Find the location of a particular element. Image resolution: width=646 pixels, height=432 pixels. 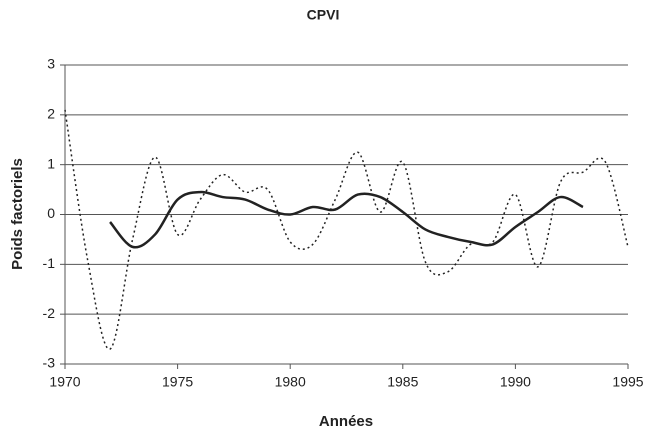

y-tick-label: -3 is located at coordinates (49, 363).